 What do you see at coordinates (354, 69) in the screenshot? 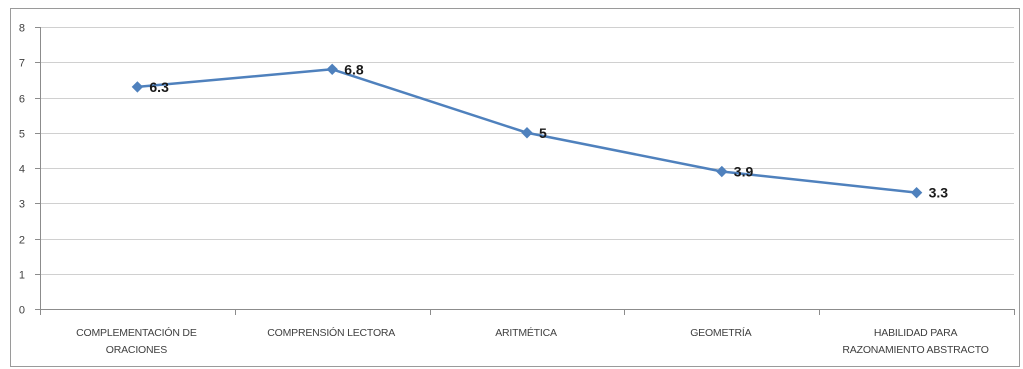
I see `data-label-1: 6.8` at bounding box center [354, 69].